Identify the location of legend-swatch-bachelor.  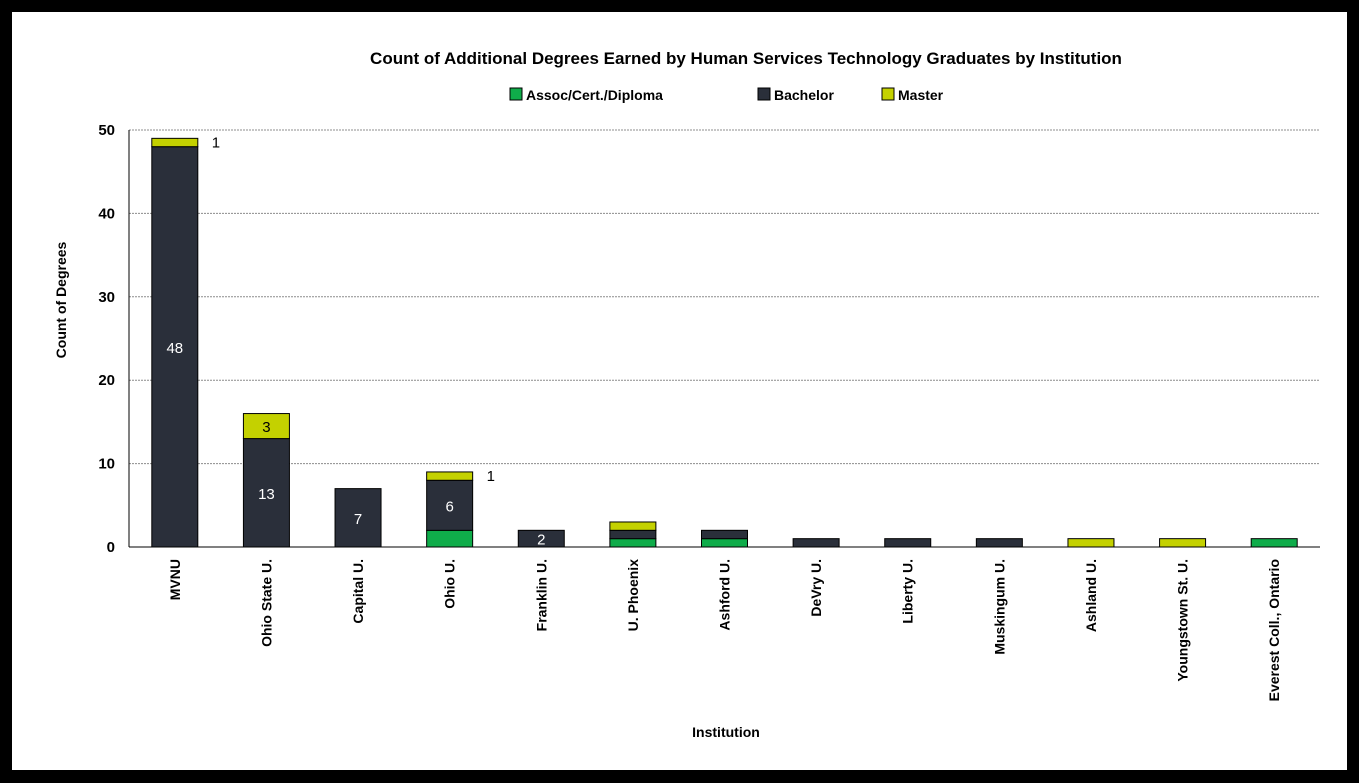
(764, 94).